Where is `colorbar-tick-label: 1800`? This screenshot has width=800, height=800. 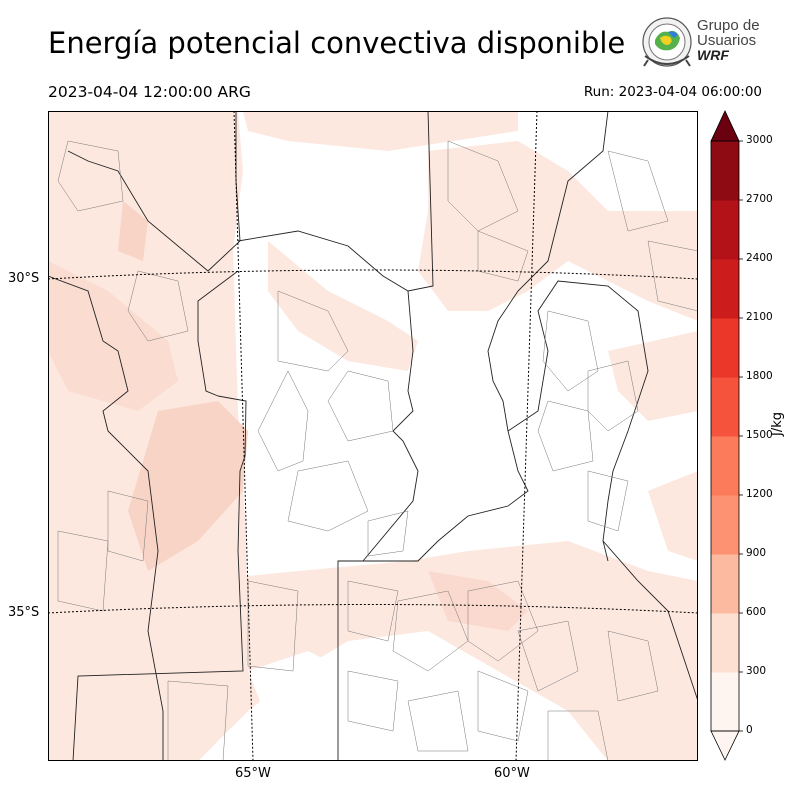 colorbar-tick-label: 1800 is located at coordinates (759, 376).